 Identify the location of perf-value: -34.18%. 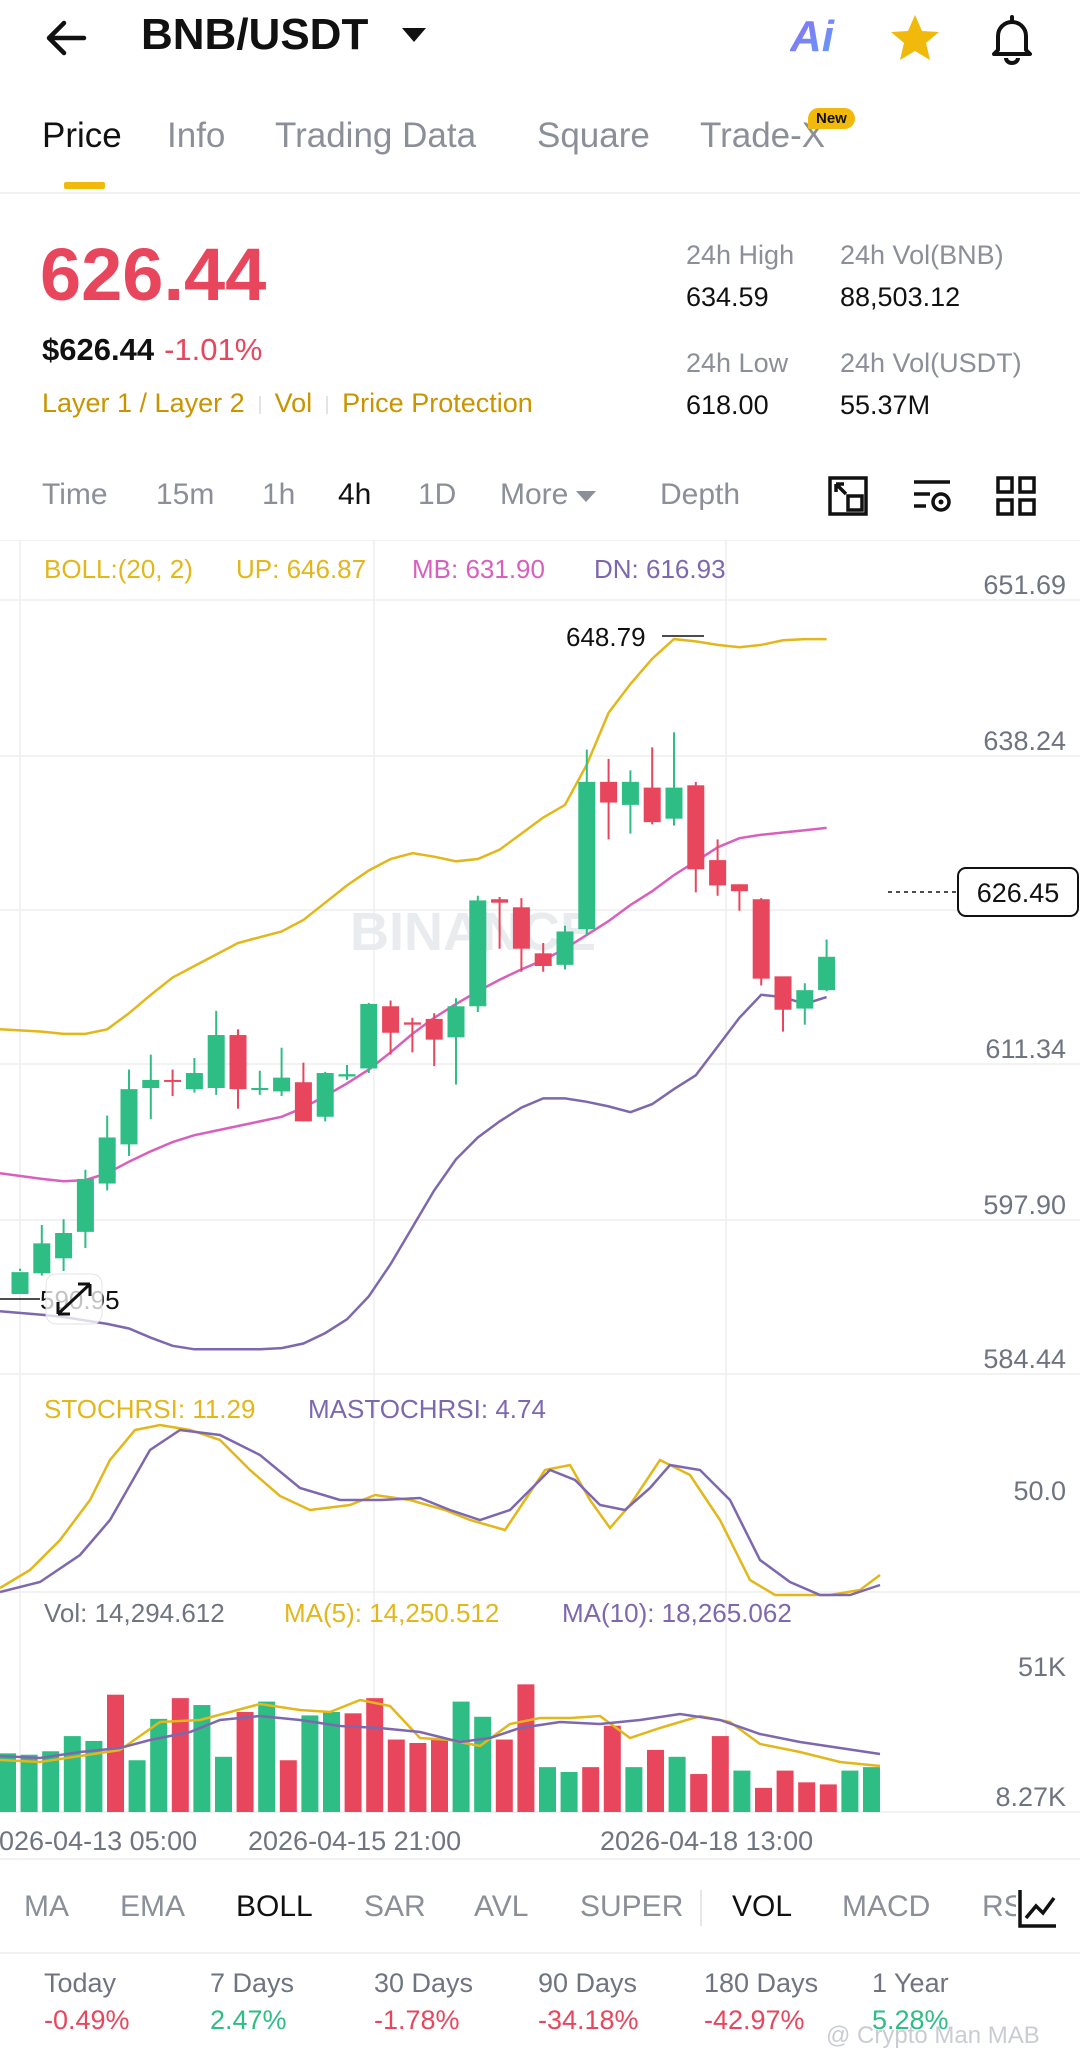
(588, 2020).